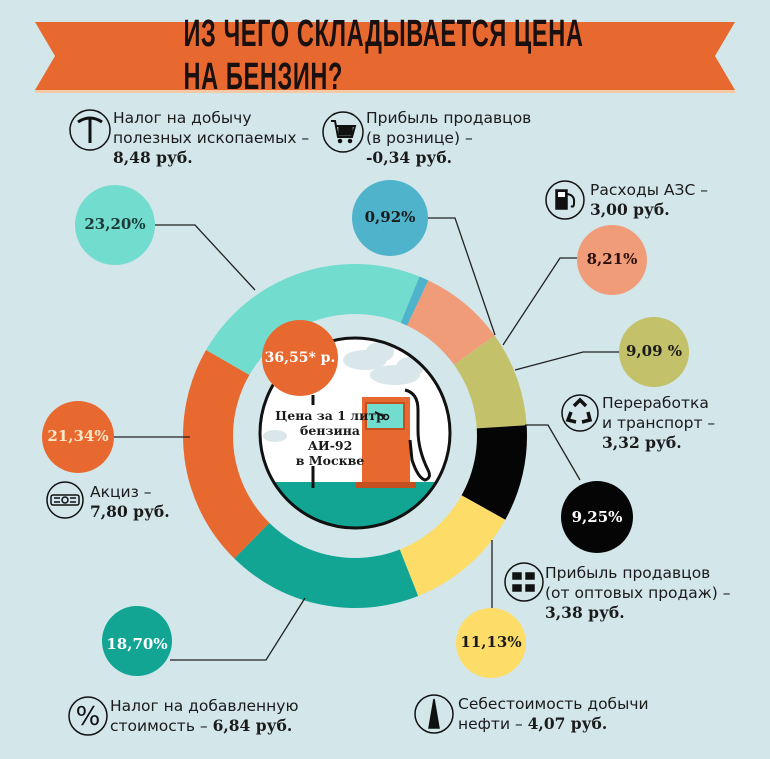 This screenshot has height=759, width=770. Describe the element at coordinates (434, 714) in the screenshot. I see `oil-derrick-icon` at that location.